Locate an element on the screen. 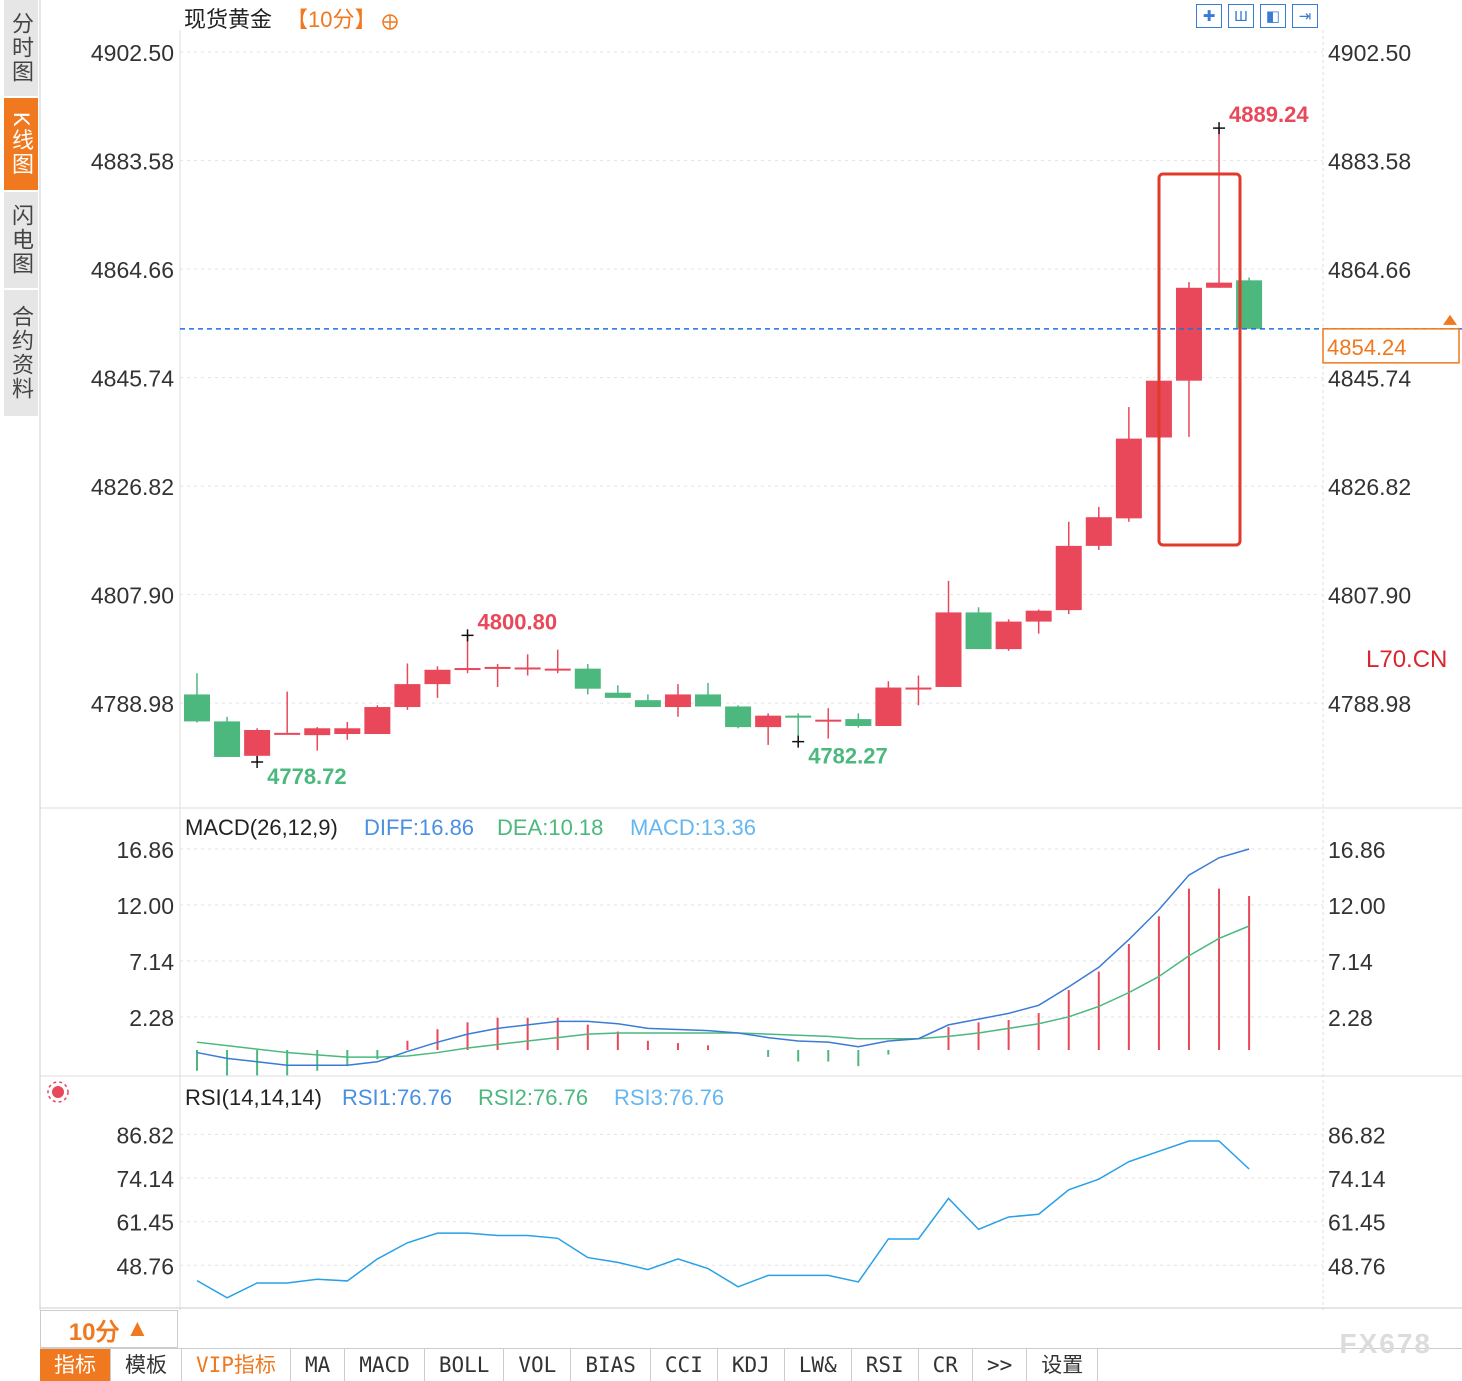 Image resolution: width=1462 pixels, height=1381 pixels. nav-flash: 闪电图 is located at coordinates (21, 240).